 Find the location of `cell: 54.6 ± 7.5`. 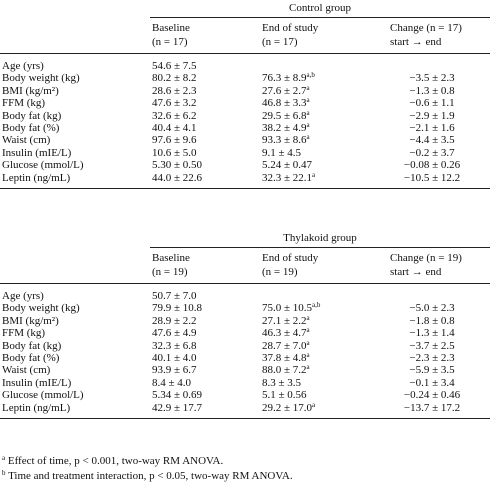

cell: 54.6 ± 7.5 is located at coordinates (174, 66).